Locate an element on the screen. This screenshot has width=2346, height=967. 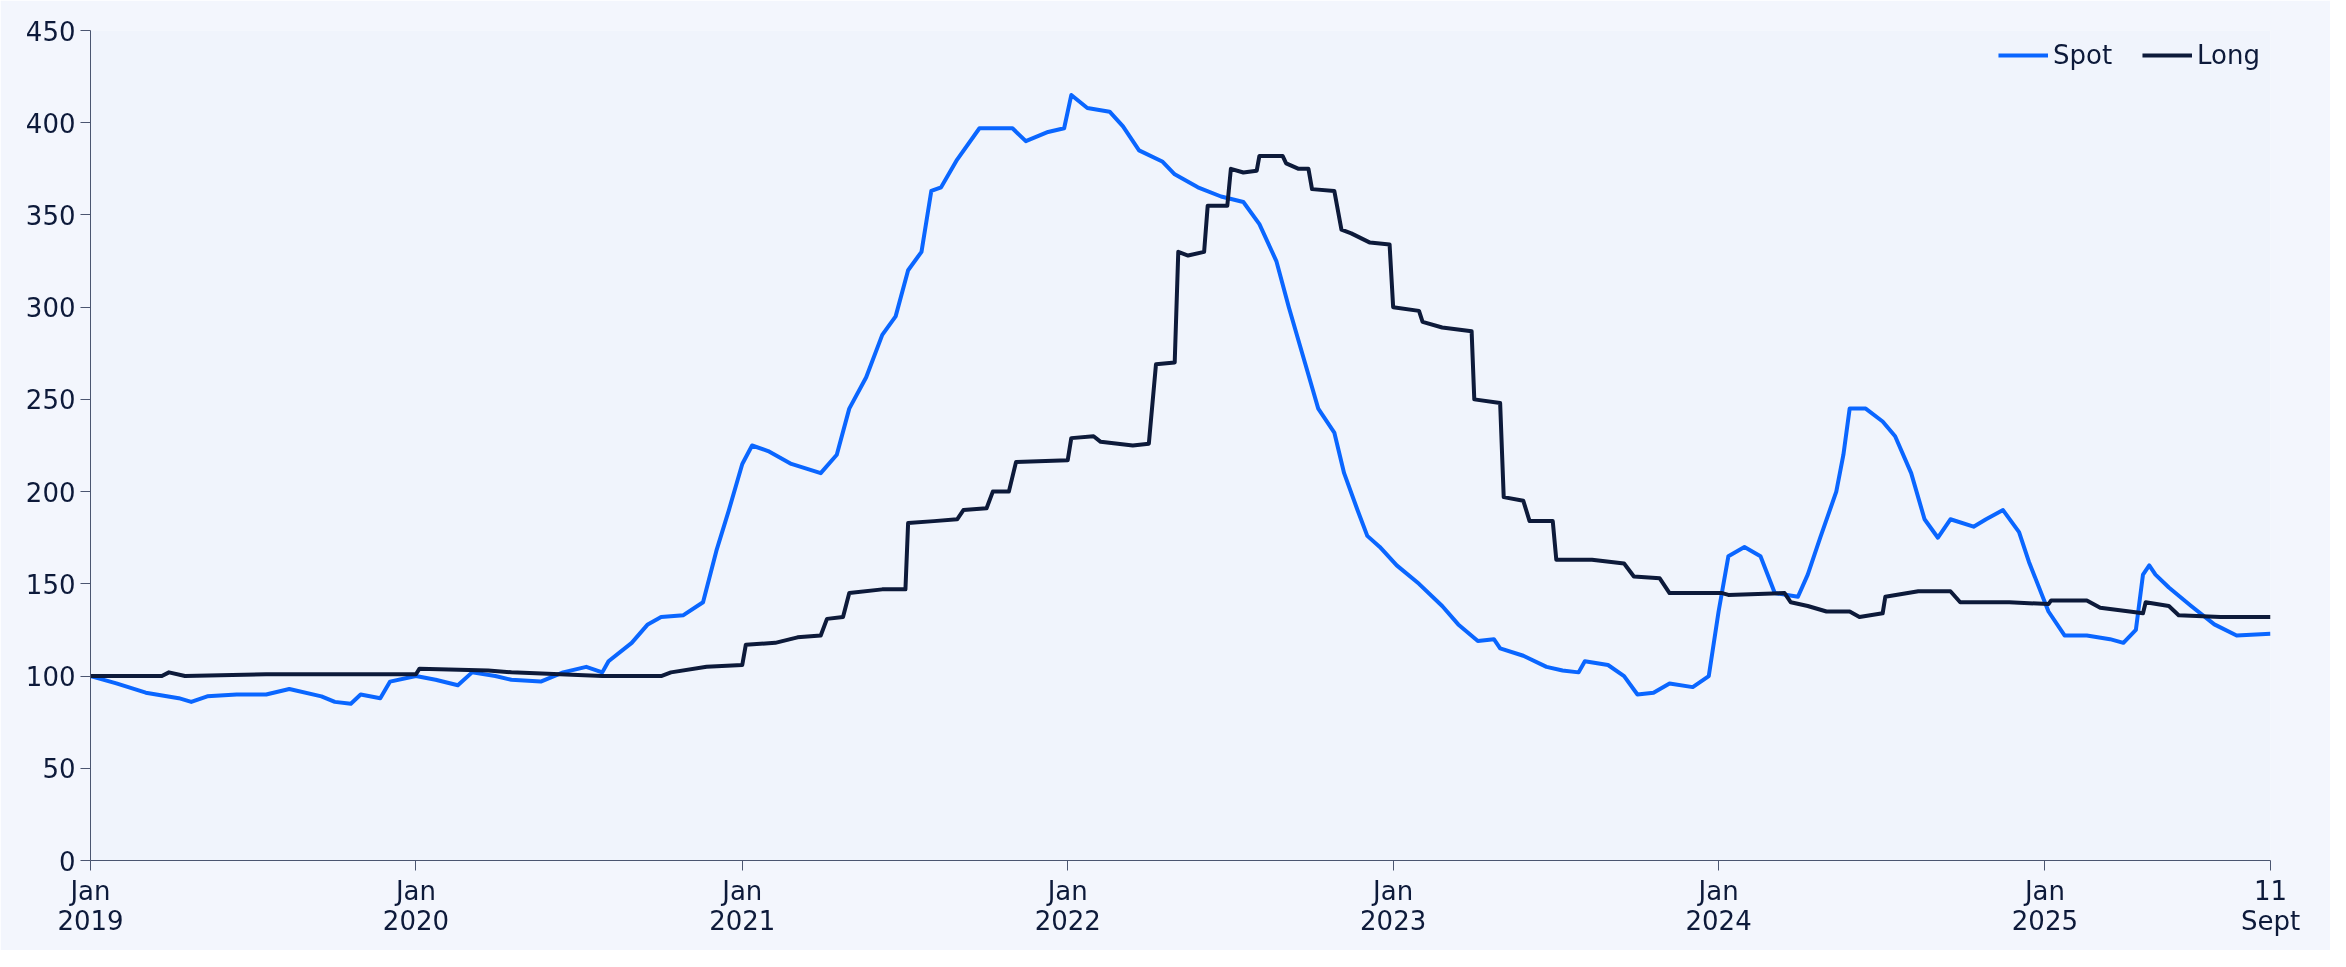
x-tick-label: 11 Sept is located at coordinates (2270, 905).